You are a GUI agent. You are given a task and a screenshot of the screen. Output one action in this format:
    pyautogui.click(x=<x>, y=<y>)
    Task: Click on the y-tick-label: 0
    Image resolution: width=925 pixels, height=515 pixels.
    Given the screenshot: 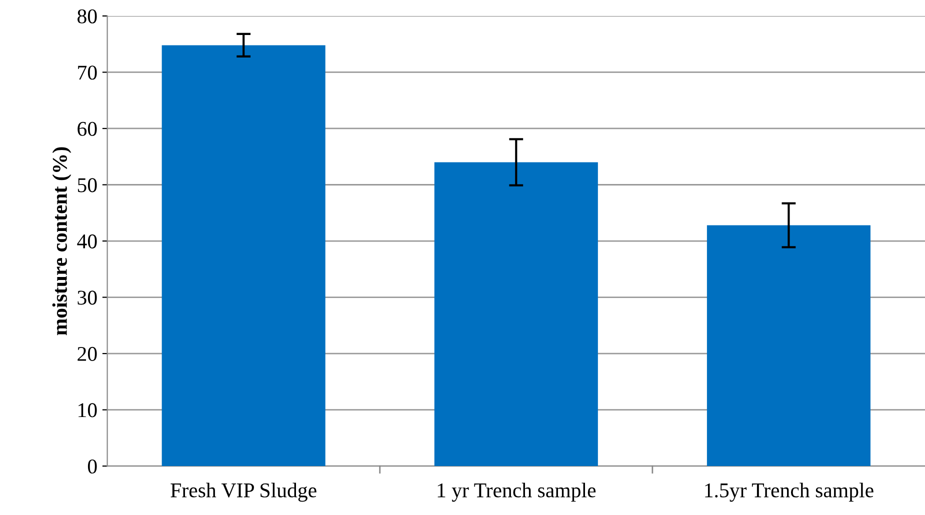 What is the action you would take?
    pyautogui.click(x=92, y=466)
    